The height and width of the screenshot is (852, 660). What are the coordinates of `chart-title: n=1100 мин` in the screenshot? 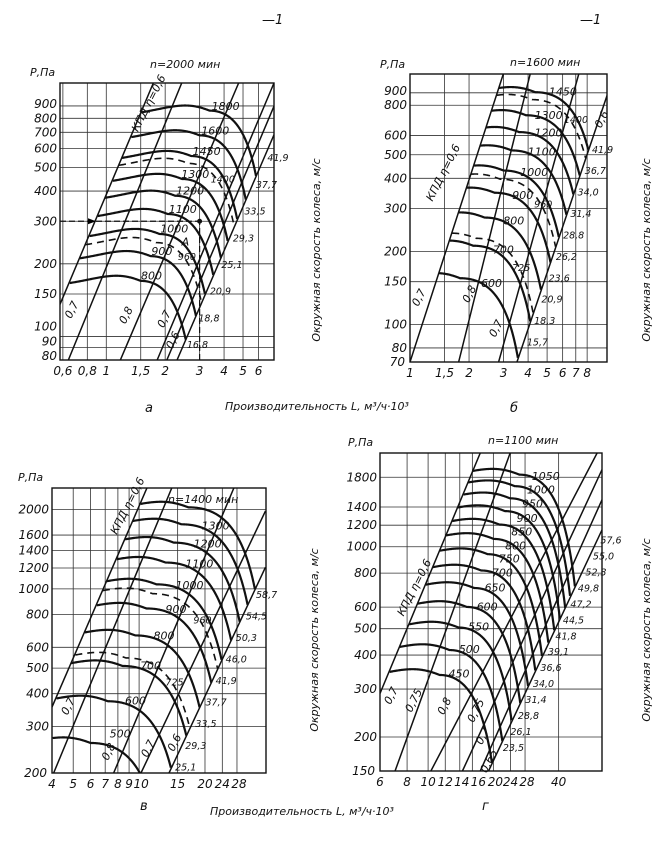 It's located at (523, 440).